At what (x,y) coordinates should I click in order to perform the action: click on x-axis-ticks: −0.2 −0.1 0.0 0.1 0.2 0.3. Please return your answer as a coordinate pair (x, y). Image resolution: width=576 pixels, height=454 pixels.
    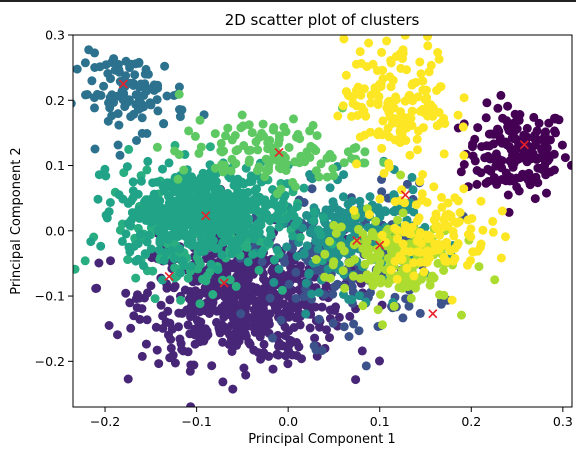
    Looking at the image, I should click on (331, 418).